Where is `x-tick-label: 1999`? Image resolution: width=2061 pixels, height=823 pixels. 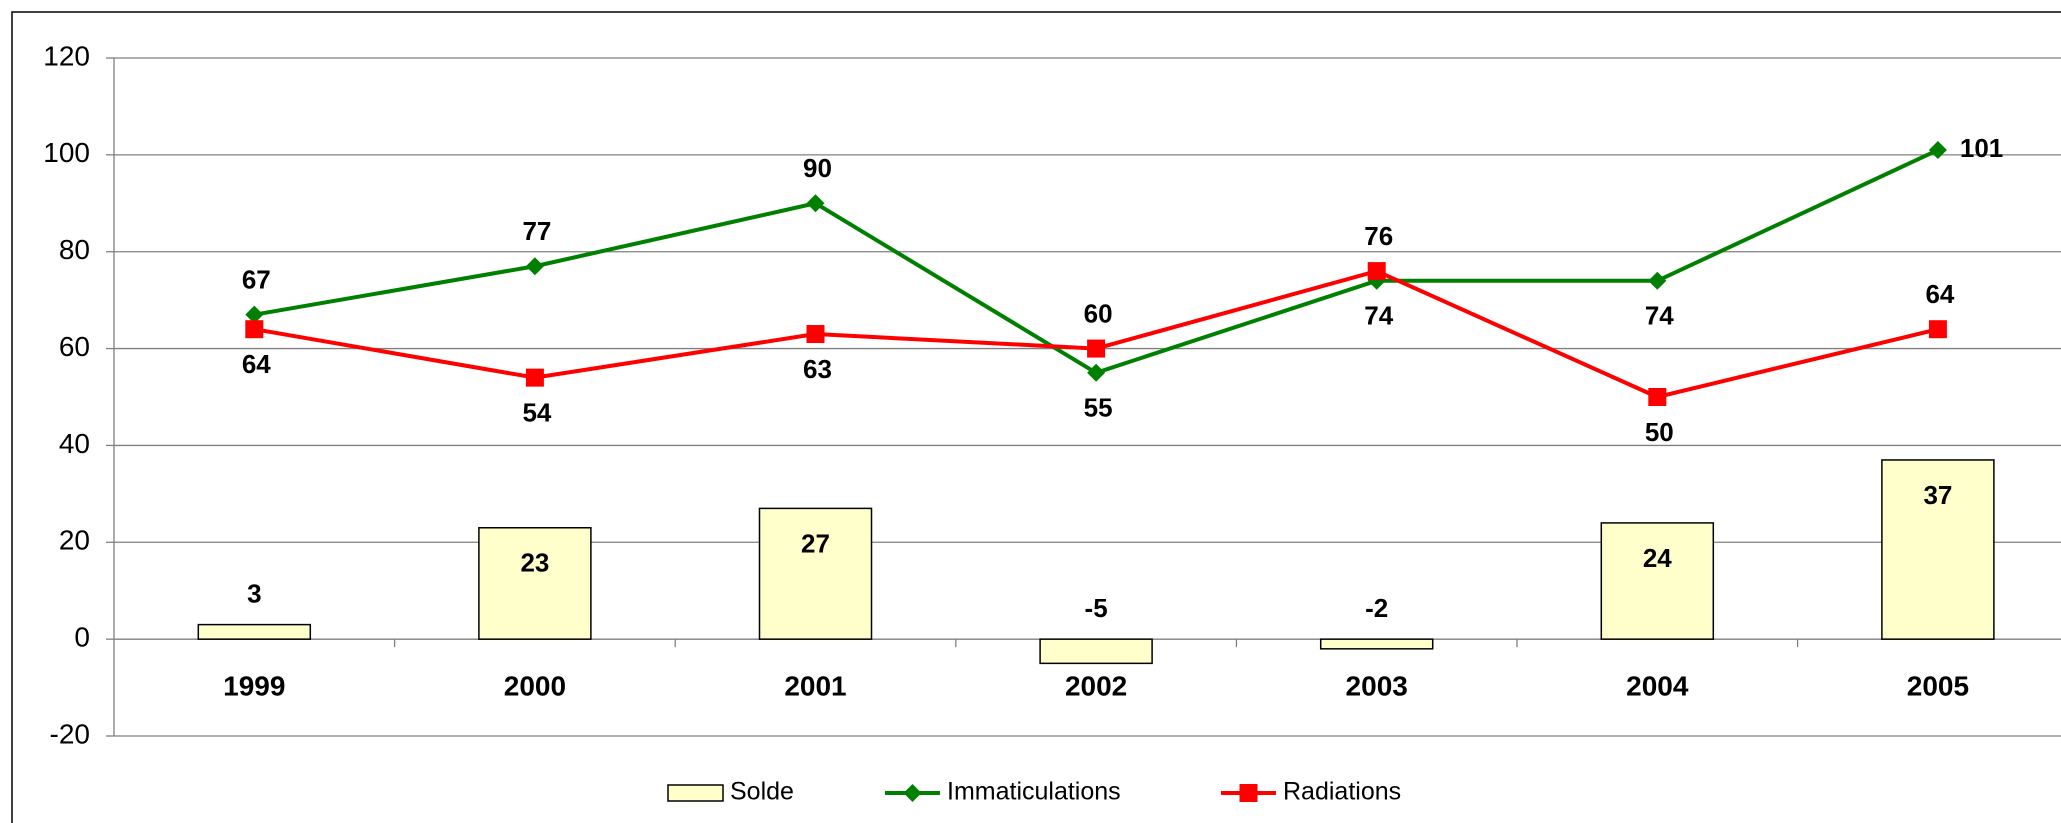 x-tick-label: 1999 is located at coordinates (254, 686).